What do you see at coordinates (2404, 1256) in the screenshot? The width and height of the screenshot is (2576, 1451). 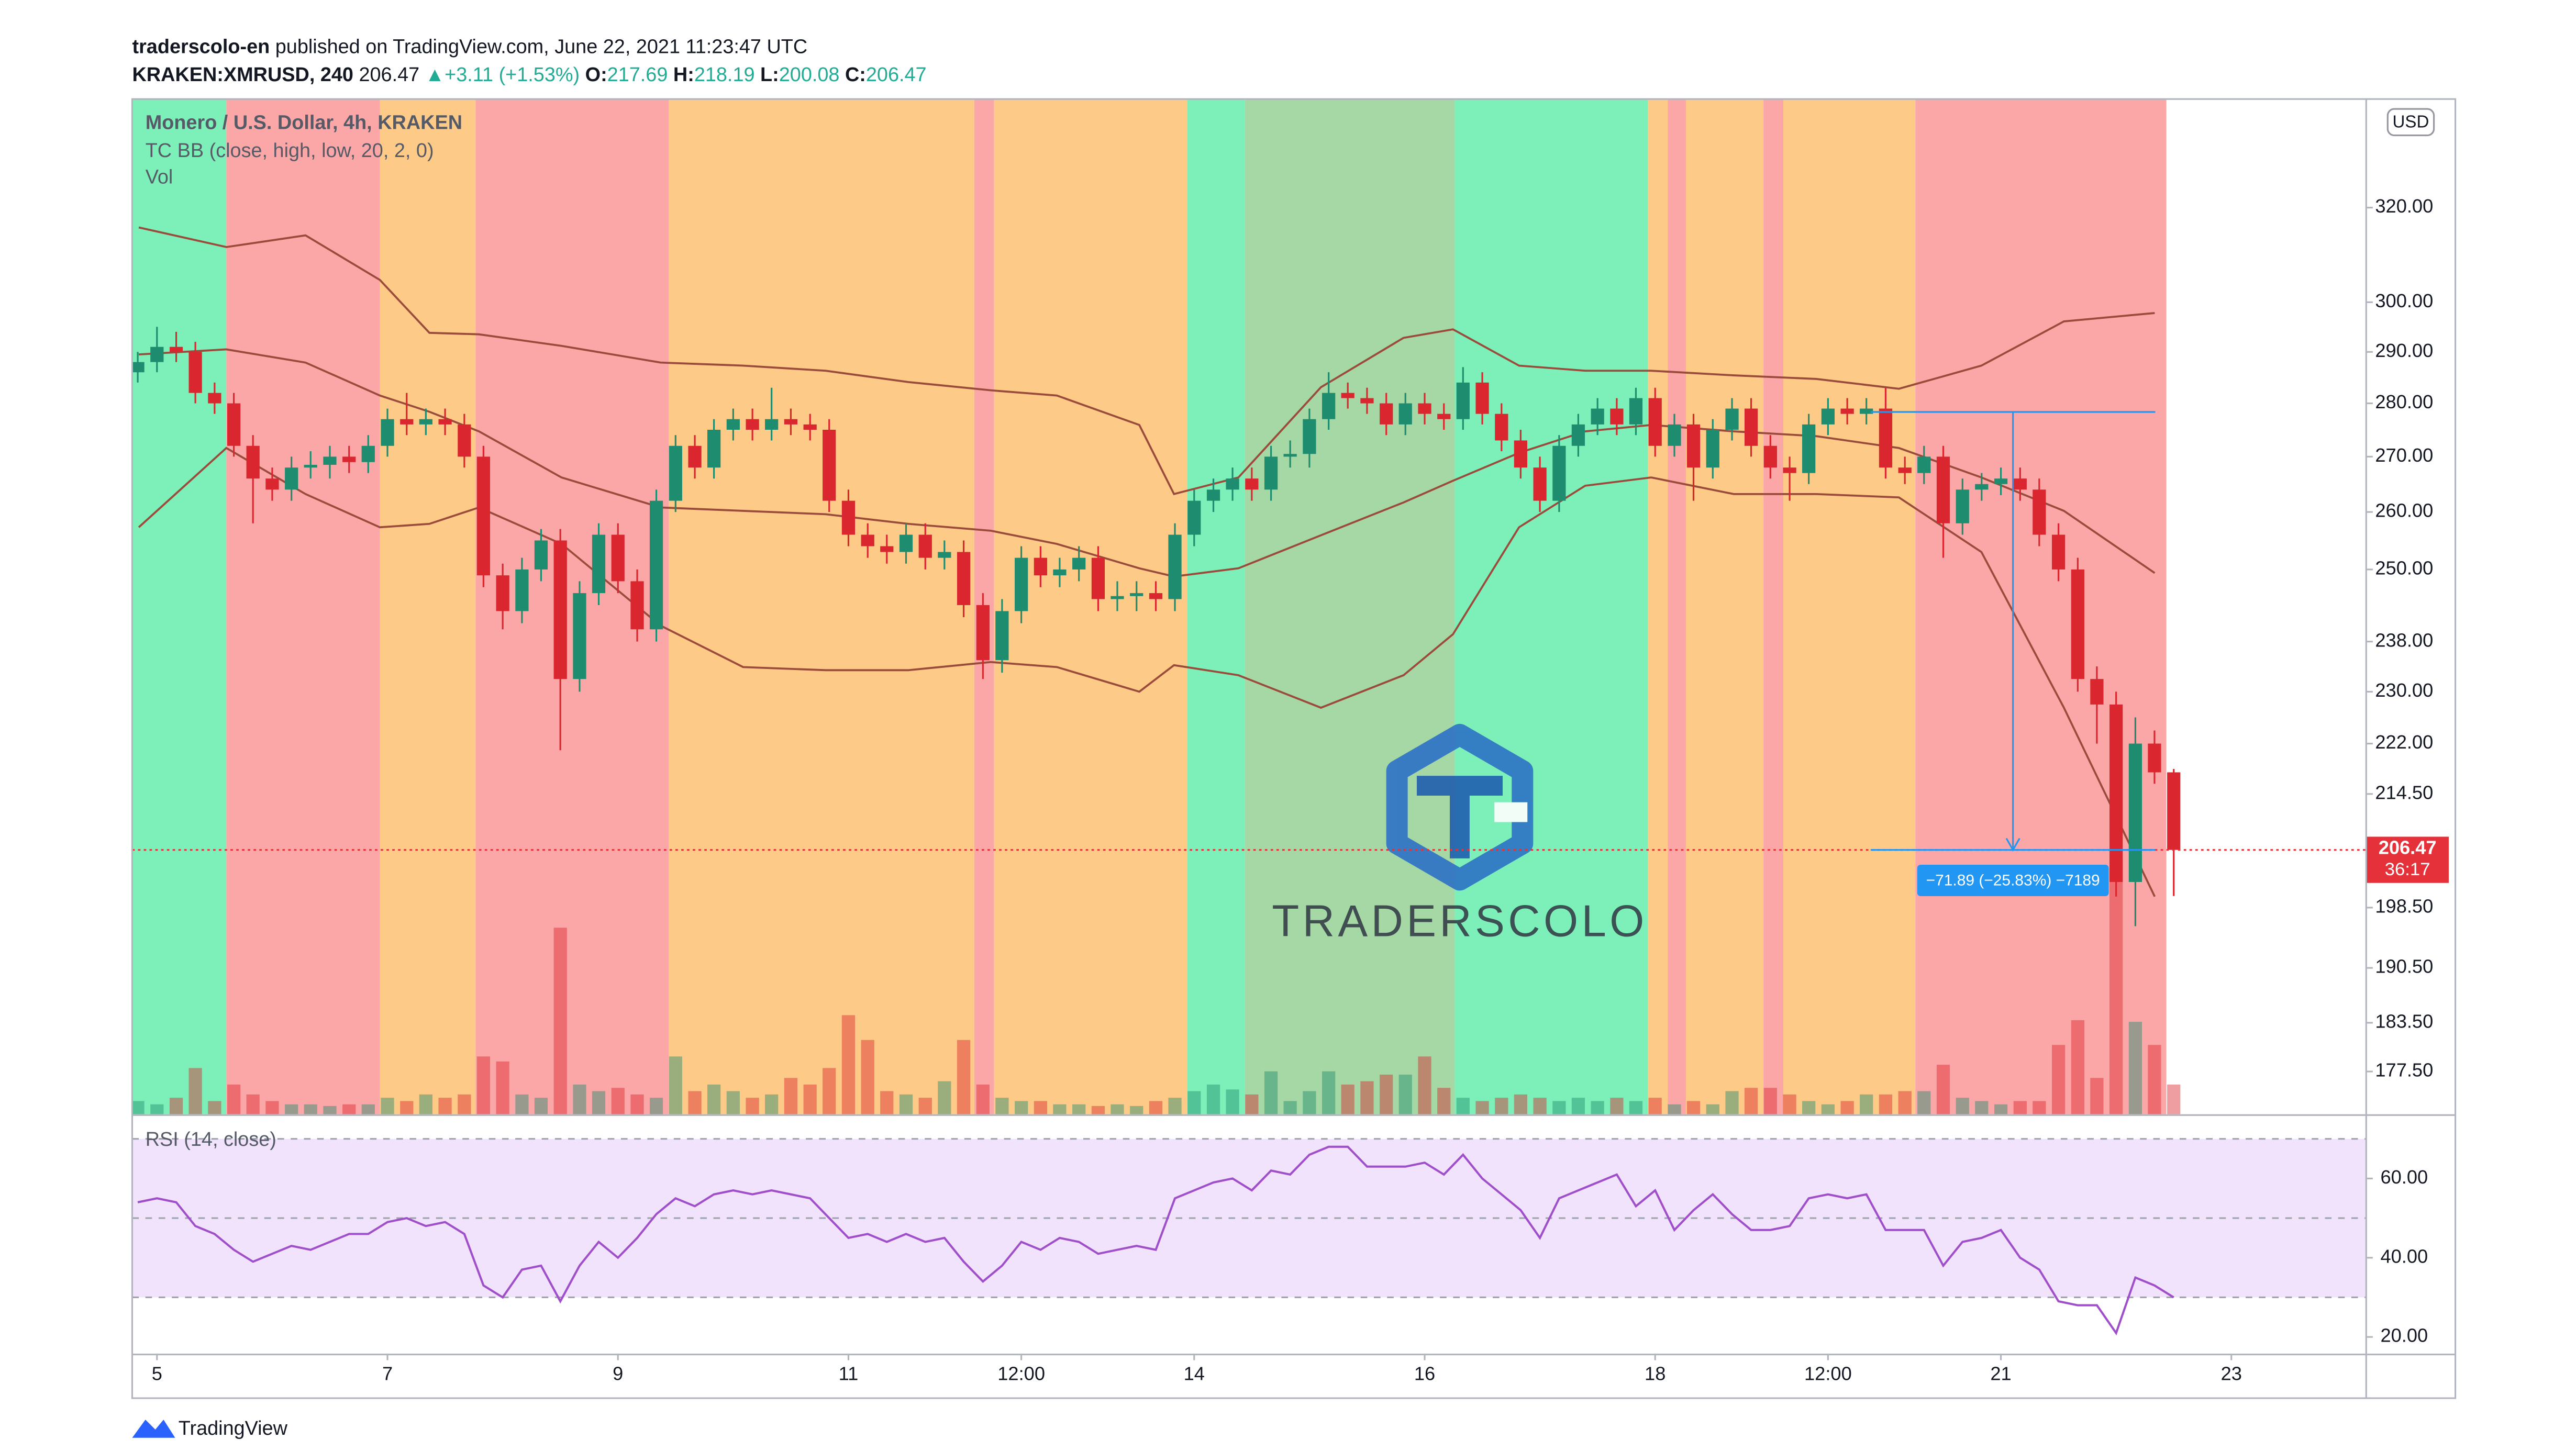 I see `y-tick-label: 40.00` at bounding box center [2404, 1256].